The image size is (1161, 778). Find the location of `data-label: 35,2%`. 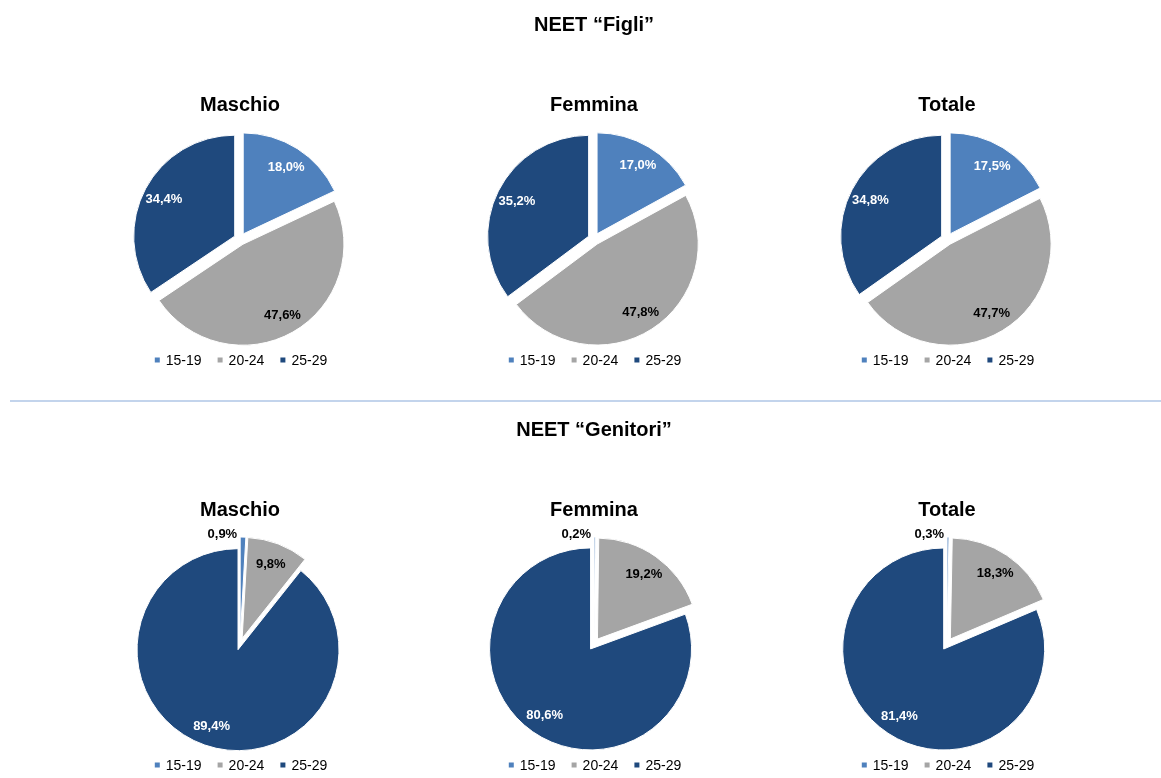

data-label: 35,2% is located at coordinates (517, 200).